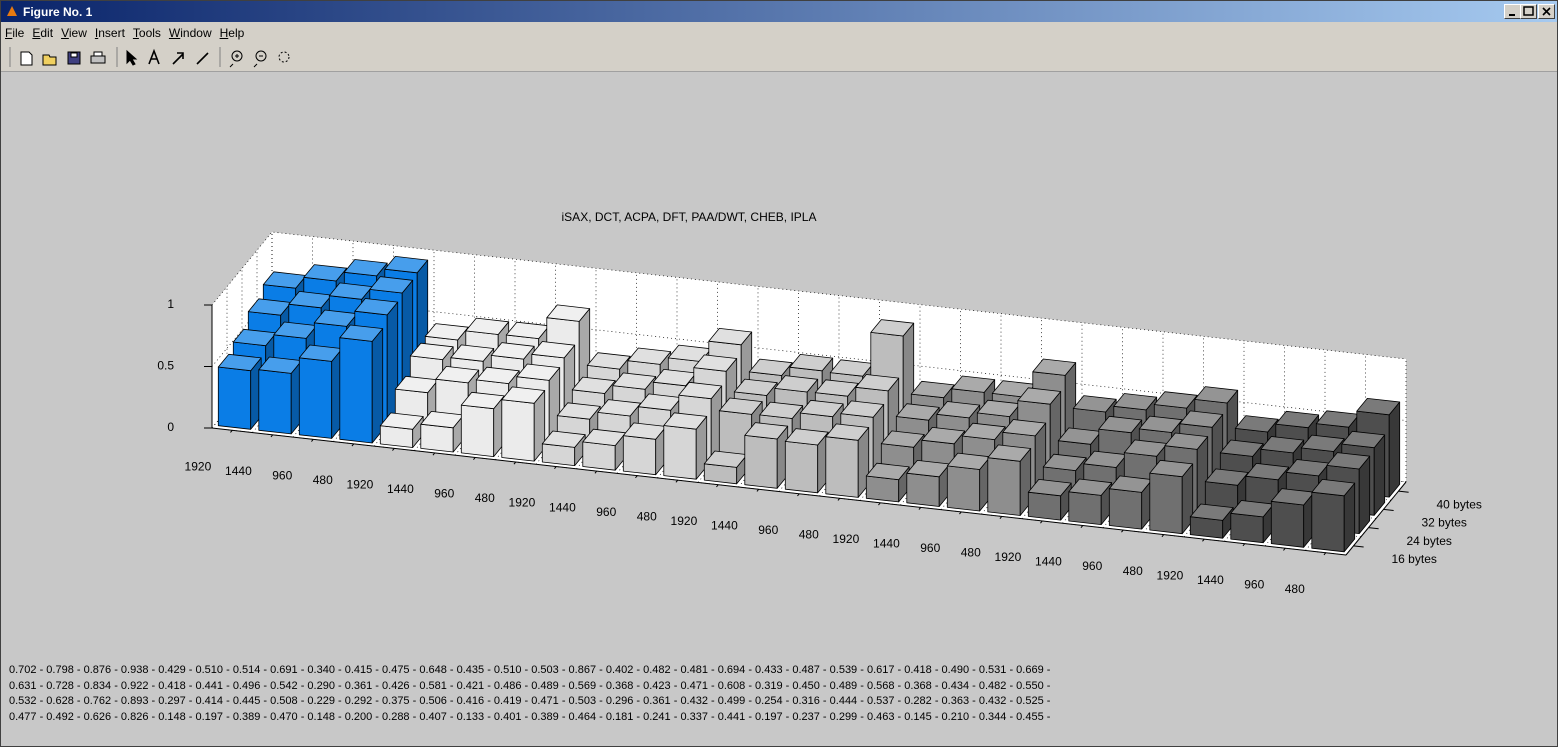  What do you see at coordinates (1376, 518) in the screenshot?
I see `axis-line` at bounding box center [1376, 518].